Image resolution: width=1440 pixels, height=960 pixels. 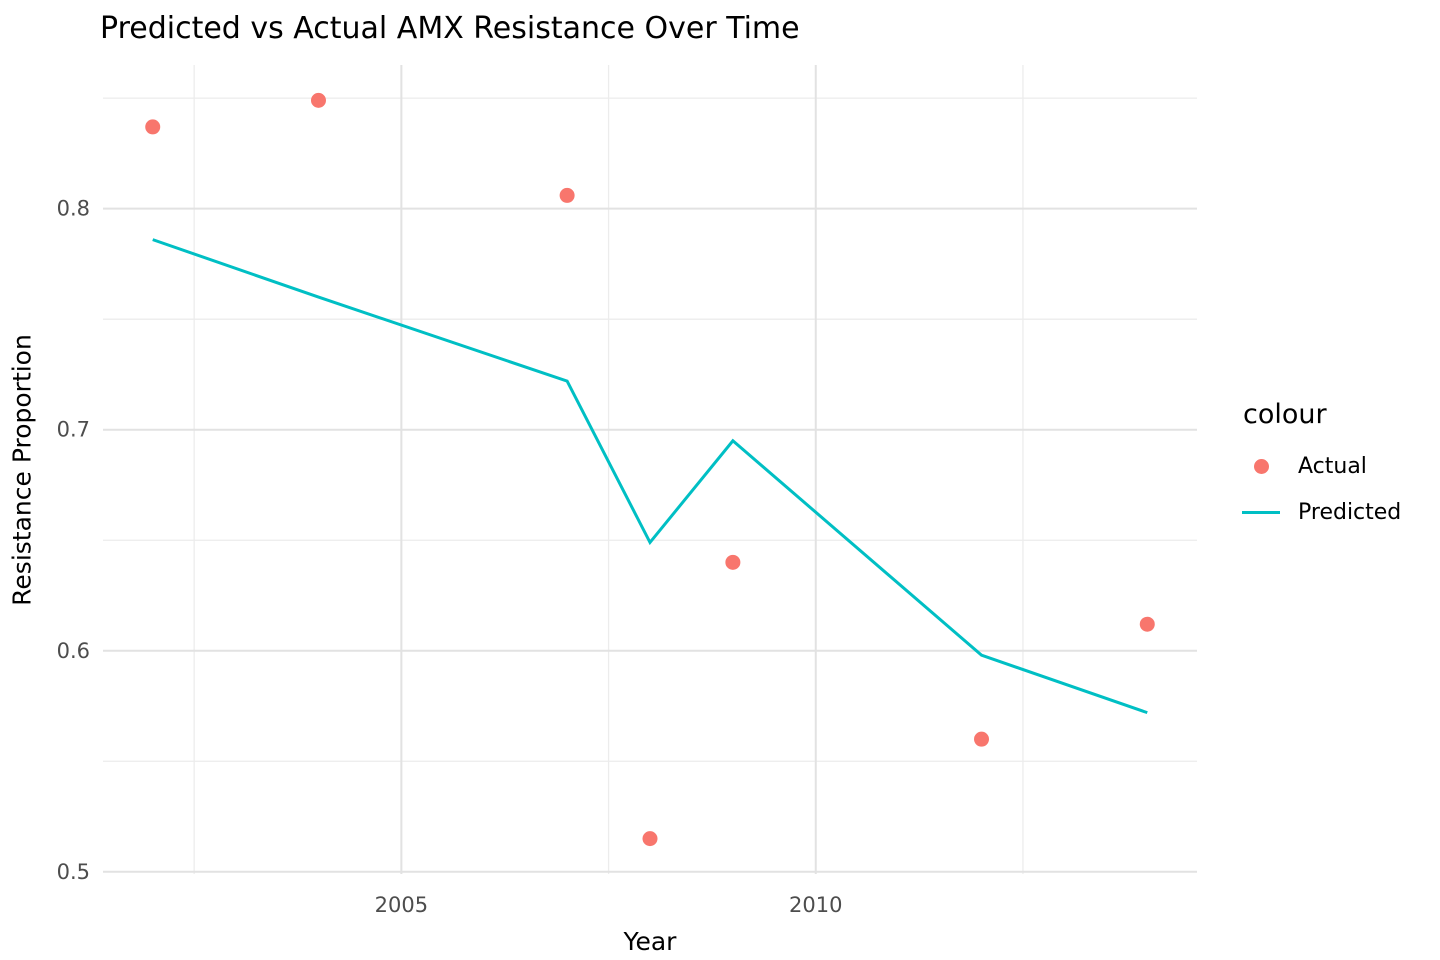 I want to click on legend-entry-predicted: Predicted, so click(x=1321, y=512).